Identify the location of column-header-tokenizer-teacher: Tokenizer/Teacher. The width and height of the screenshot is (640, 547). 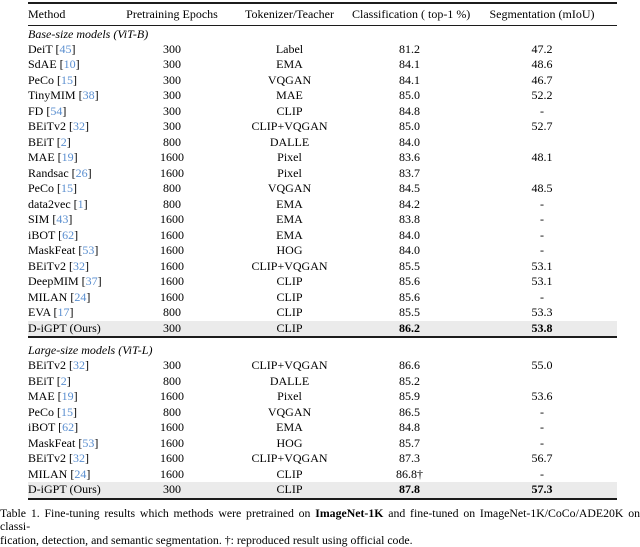
(289, 14).